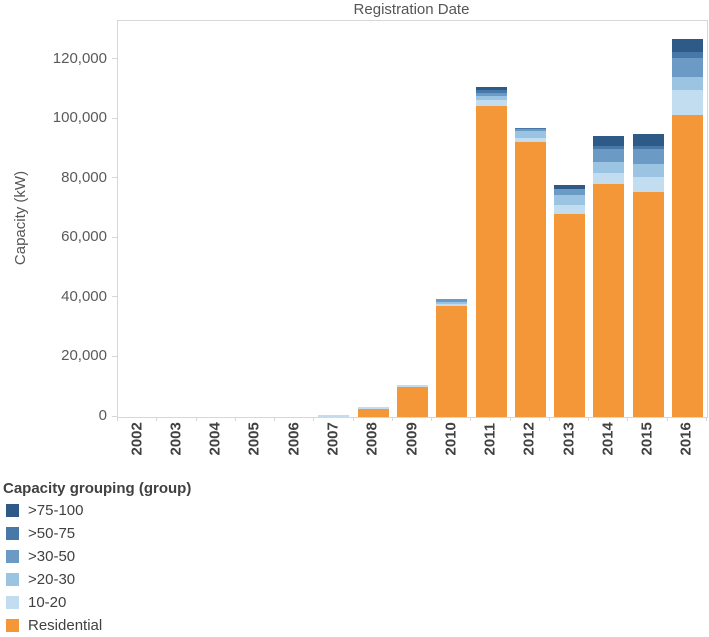 Image resolution: width=709 pixels, height=637 pixels. I want to click on x-tick-label-2013: 2013, so click(569, 439).